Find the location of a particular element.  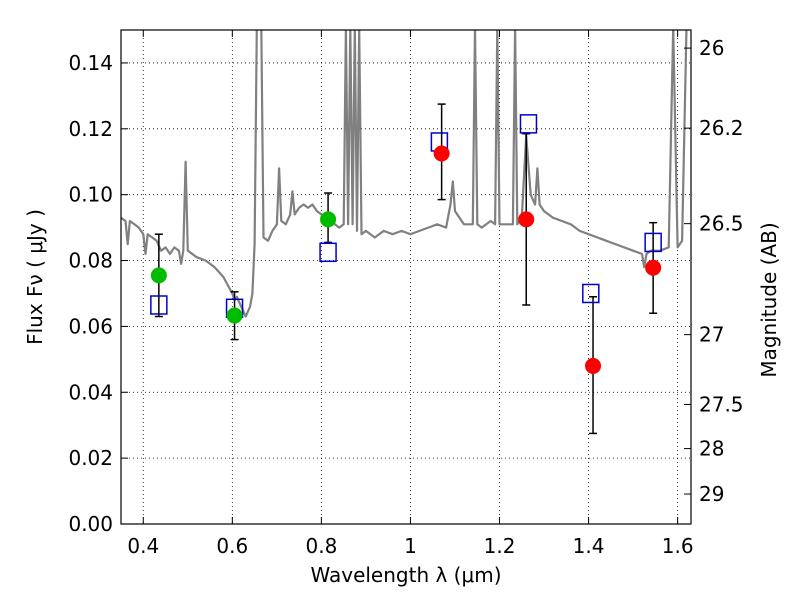

y-axis-label: Flux Fν ( μJy ) is located at coordinates (35, 277).